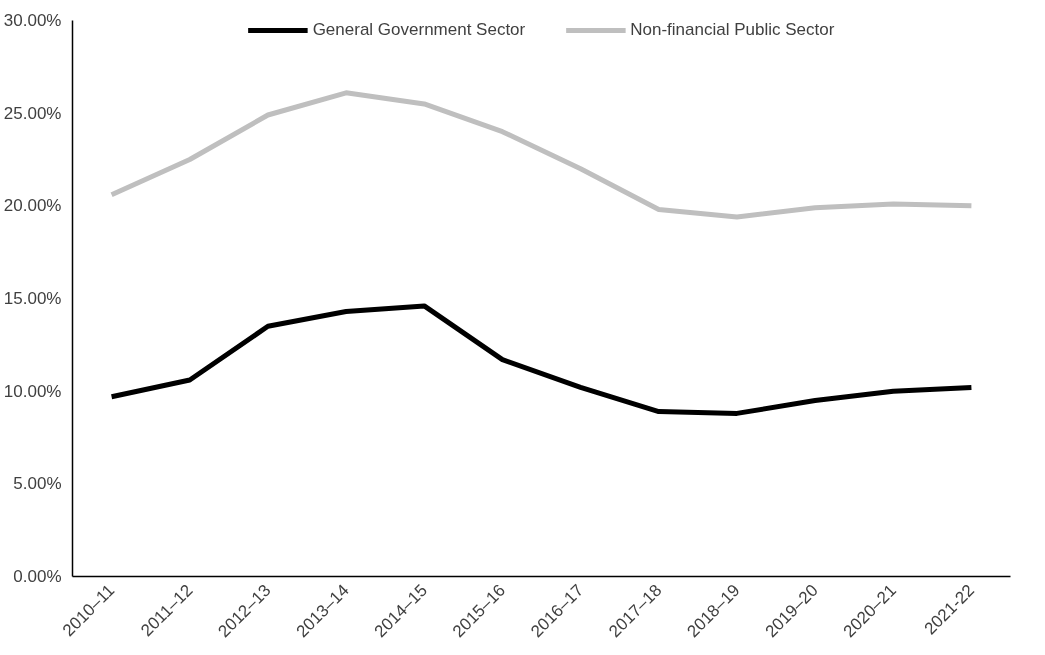  Describe the element at coordinates (37, 484) in the screenshot. I see `y-tick-label: 5.00%` at that location.